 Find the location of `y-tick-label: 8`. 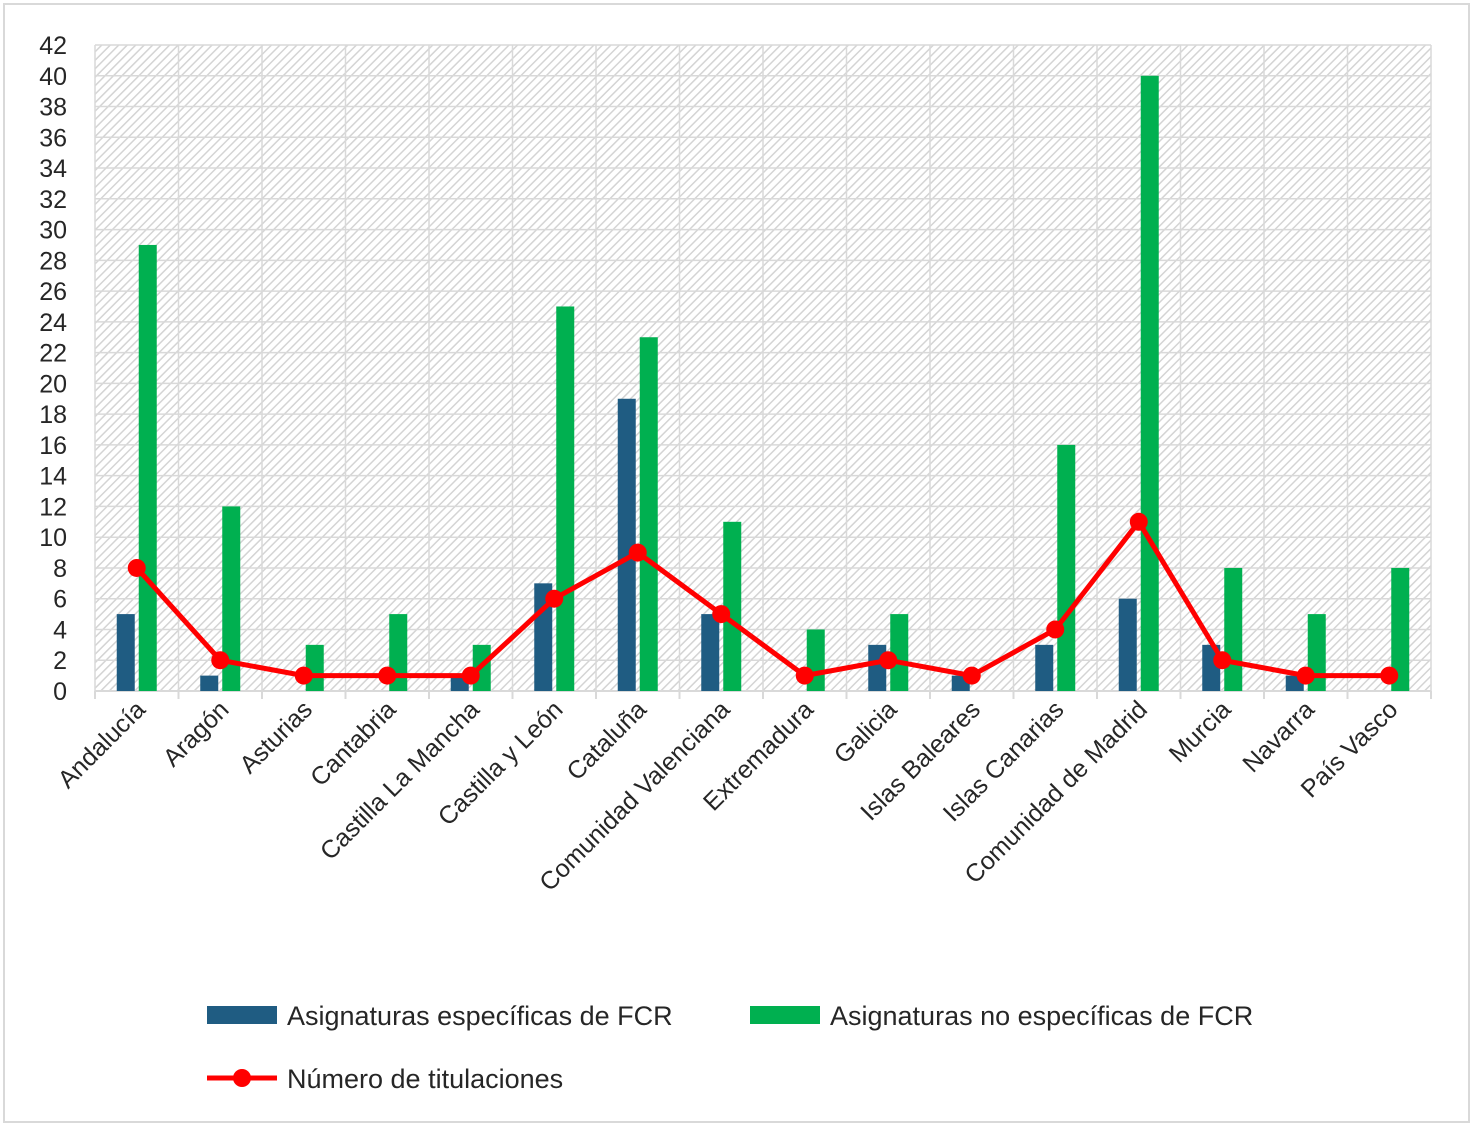

y-tick-label: 8 is located at coordinates (60, 569).